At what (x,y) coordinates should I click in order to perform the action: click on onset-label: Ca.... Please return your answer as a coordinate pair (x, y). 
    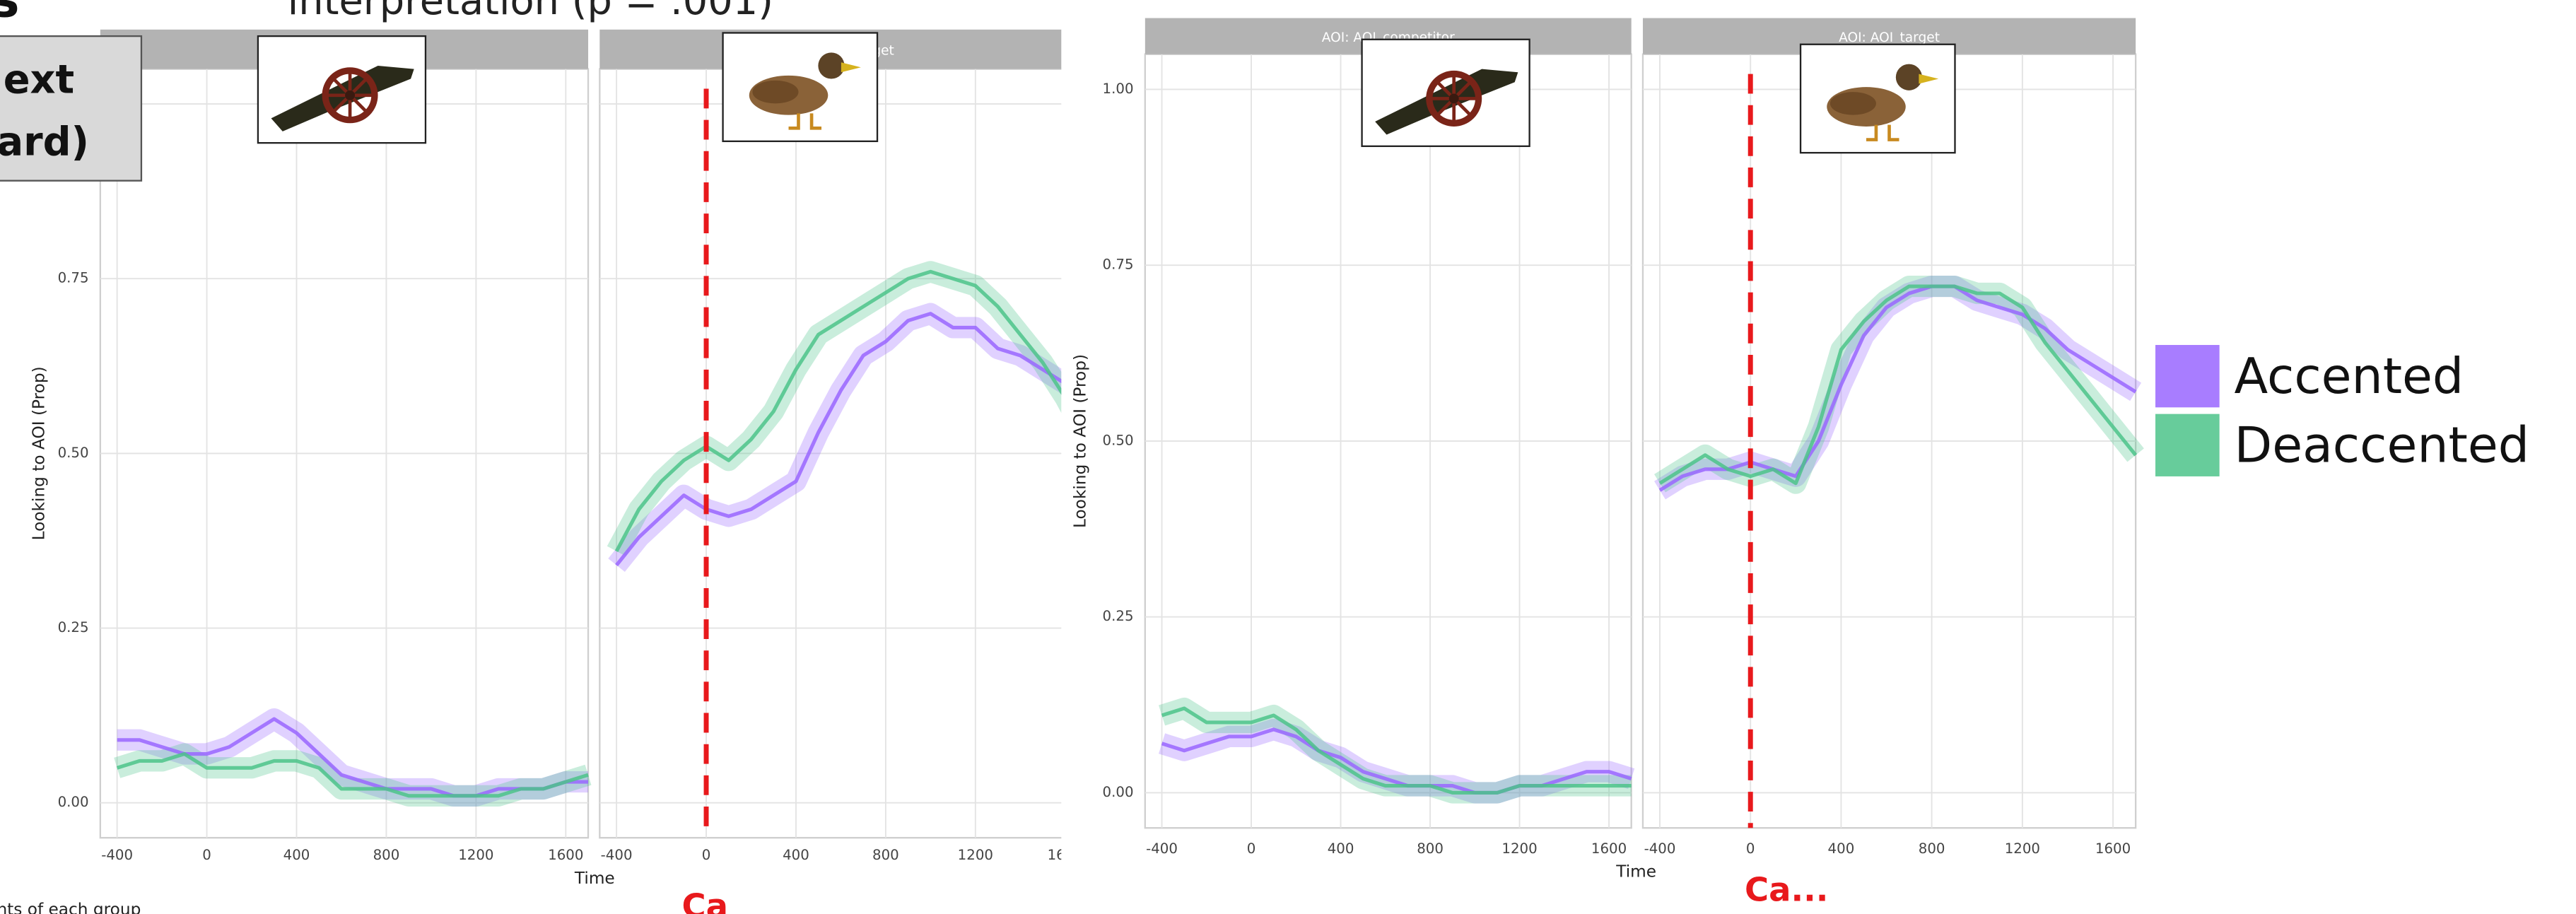
    Looking at the image, I should click on (1786, 889).